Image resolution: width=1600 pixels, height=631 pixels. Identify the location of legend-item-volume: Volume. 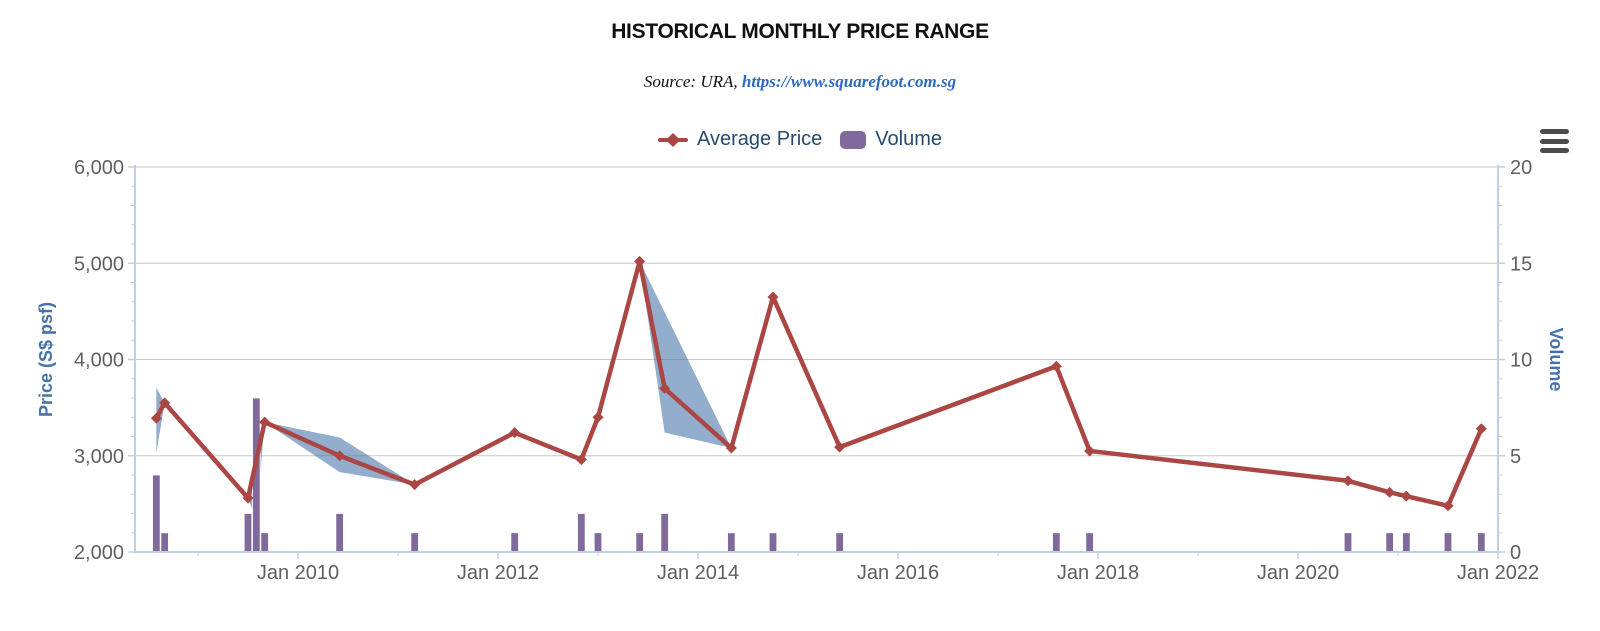
(891, 139).